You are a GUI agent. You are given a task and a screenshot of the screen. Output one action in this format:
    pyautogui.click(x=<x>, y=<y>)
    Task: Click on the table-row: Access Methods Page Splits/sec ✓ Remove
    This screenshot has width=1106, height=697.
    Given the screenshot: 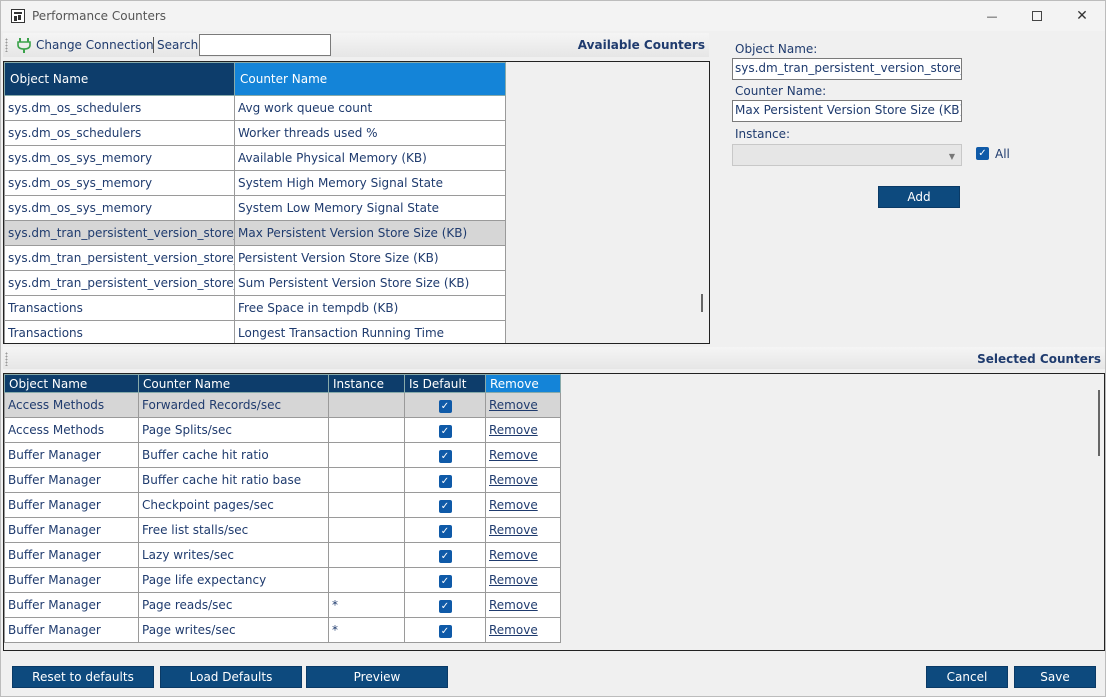 What is the action you would take?
    pyautogui.click(x=282, y=430)
    